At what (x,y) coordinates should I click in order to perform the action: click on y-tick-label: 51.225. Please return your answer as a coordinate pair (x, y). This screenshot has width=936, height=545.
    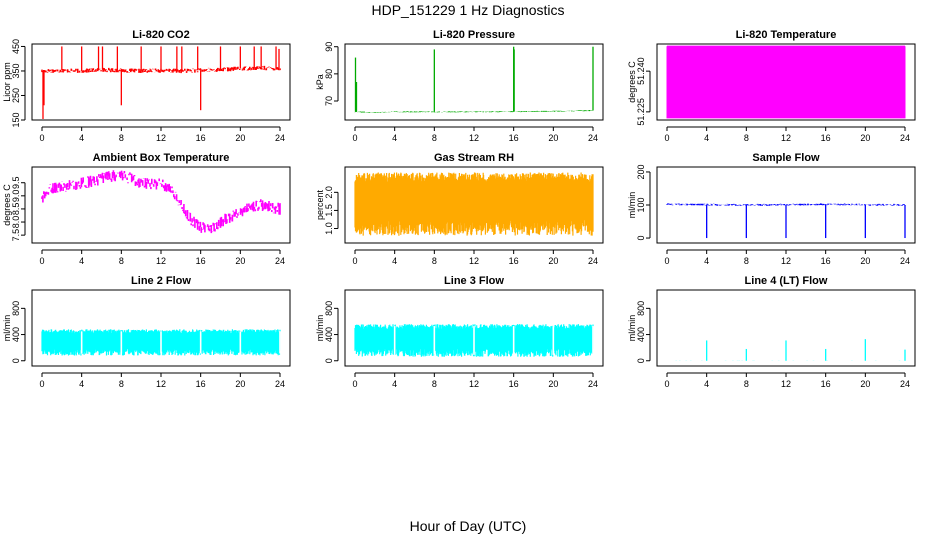
    Looking at the image, I should click on (641, 112).